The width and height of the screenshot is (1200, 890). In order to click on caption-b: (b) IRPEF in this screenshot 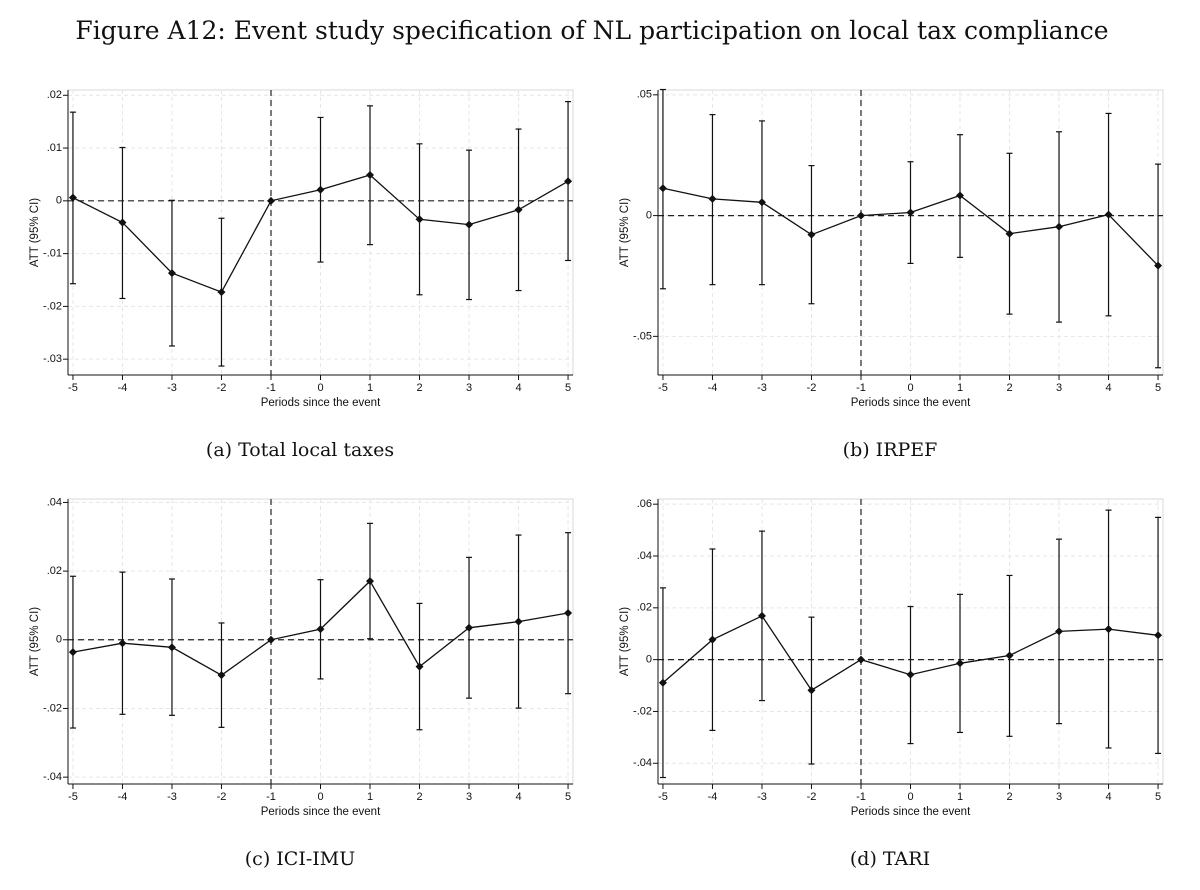, I will do `click(890, 450)`.